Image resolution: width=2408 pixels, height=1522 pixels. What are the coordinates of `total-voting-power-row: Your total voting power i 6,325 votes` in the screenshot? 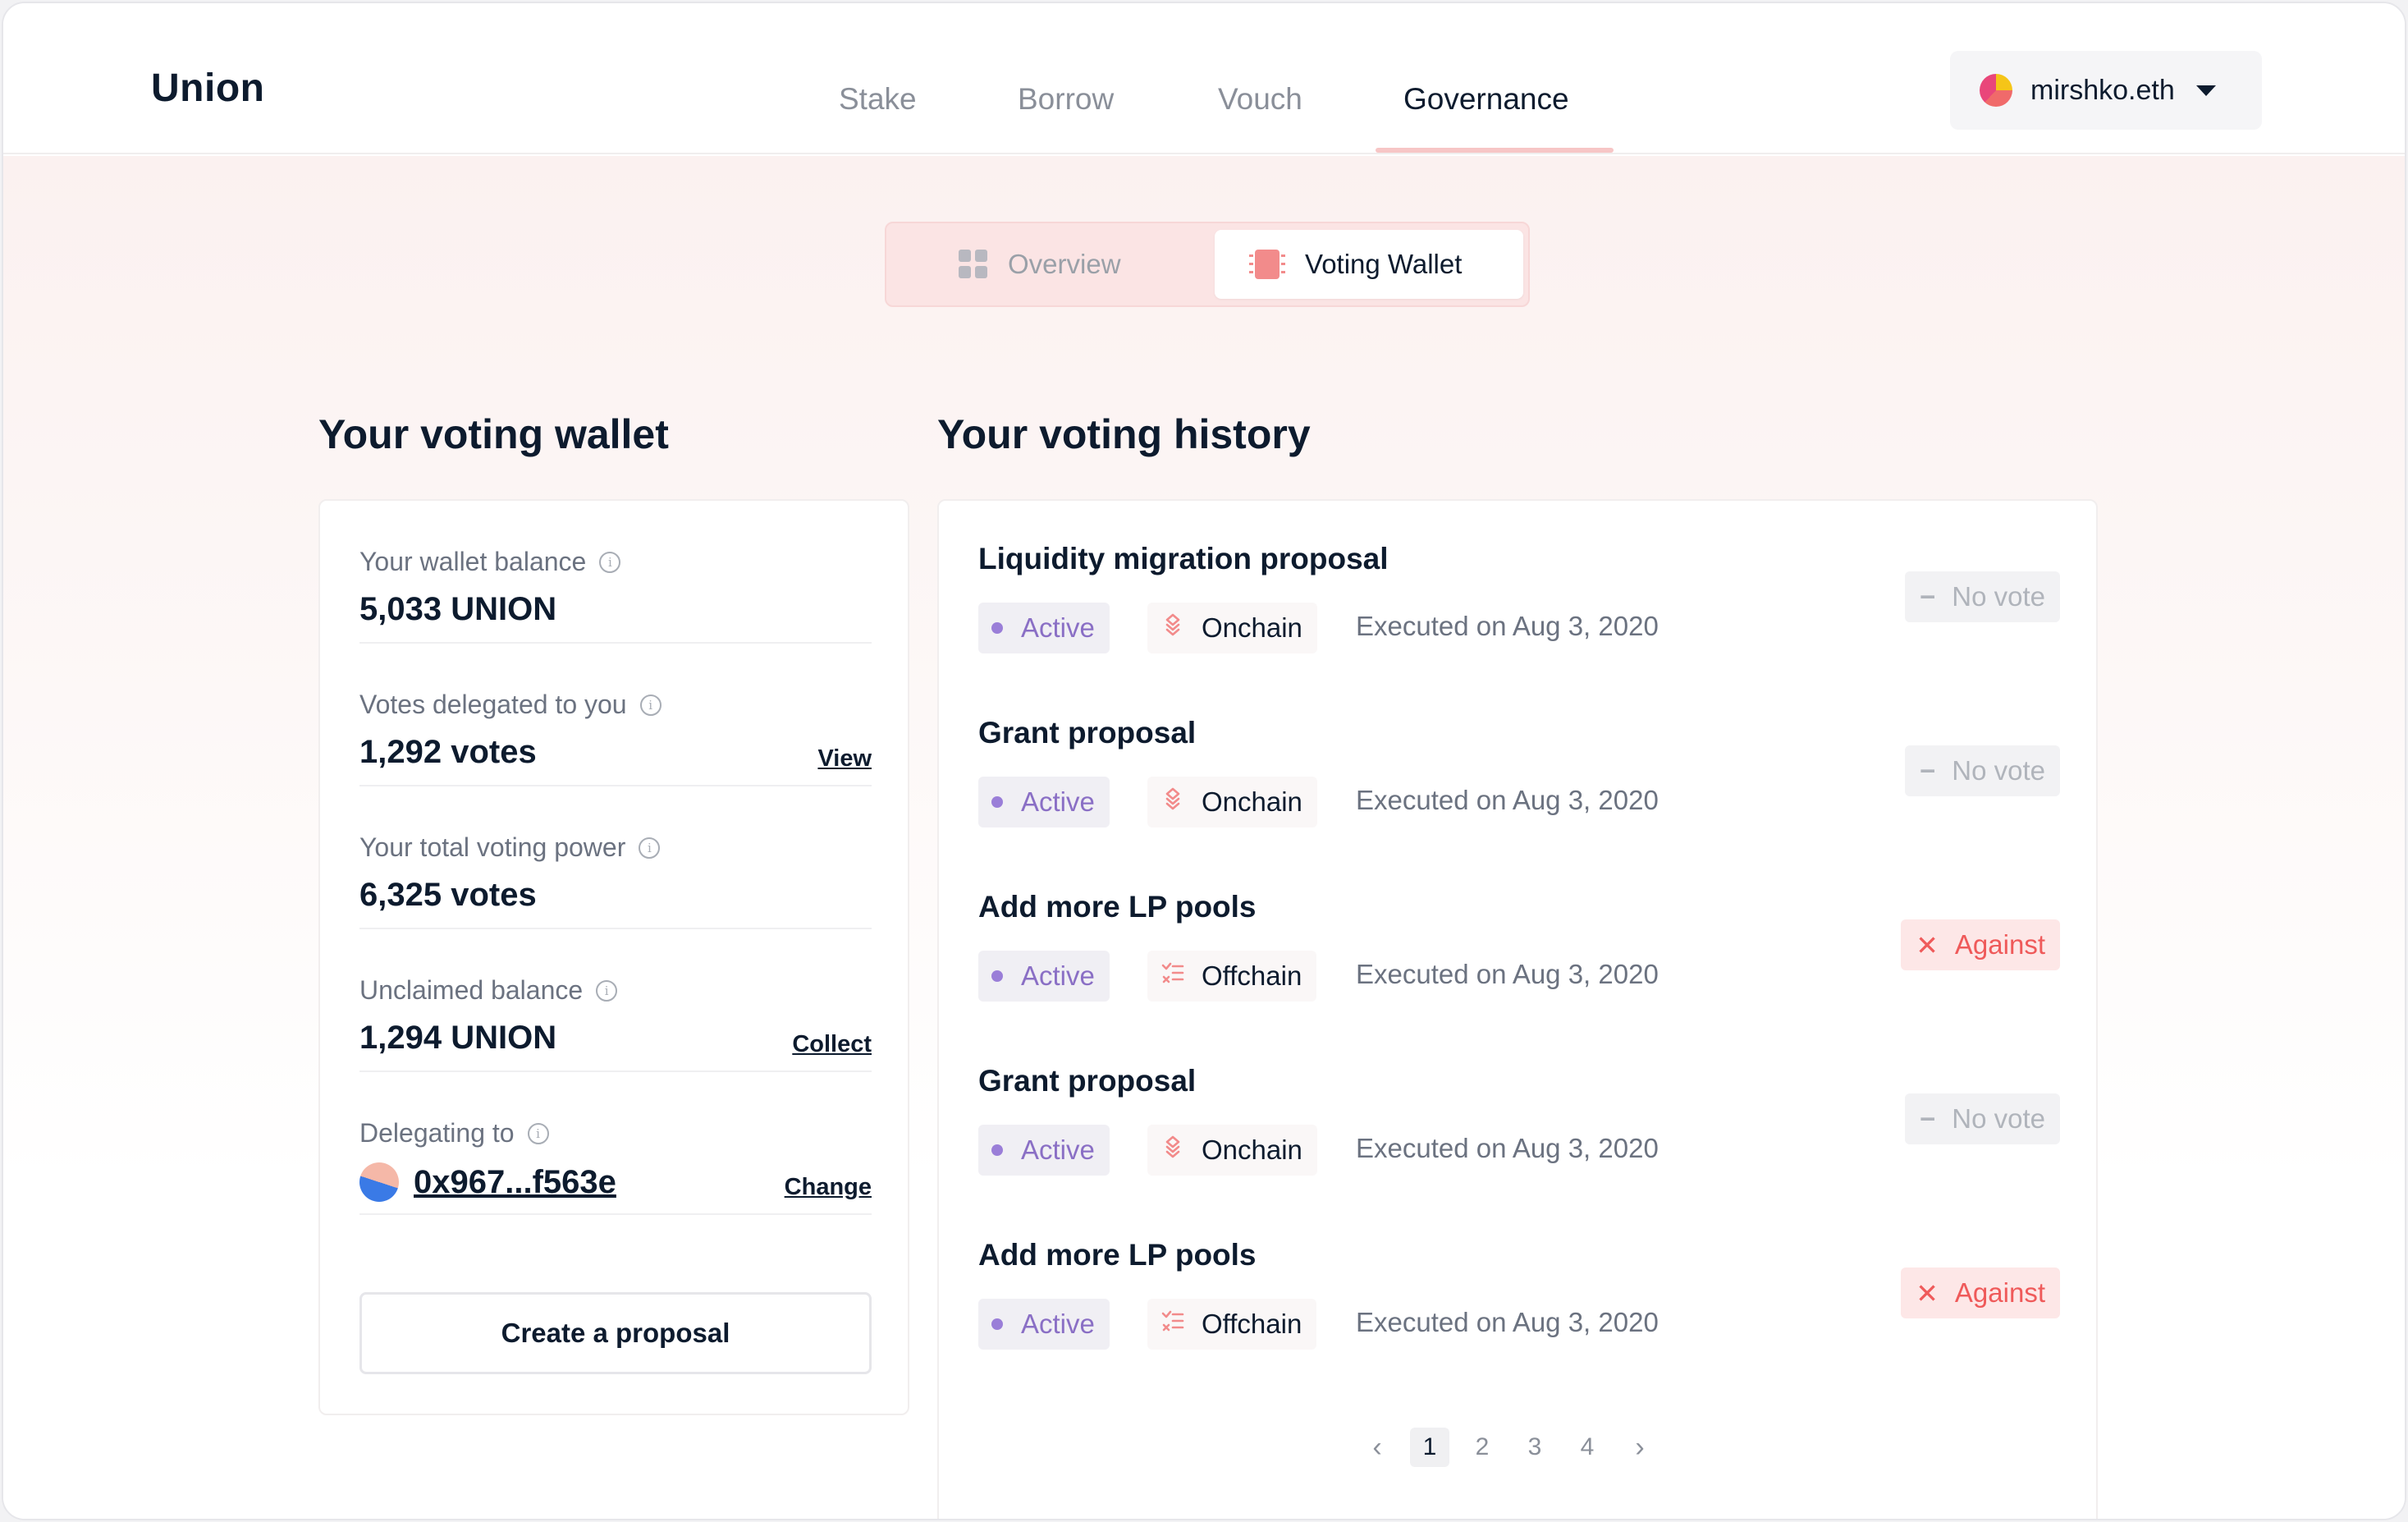 It's located at (615, 857).